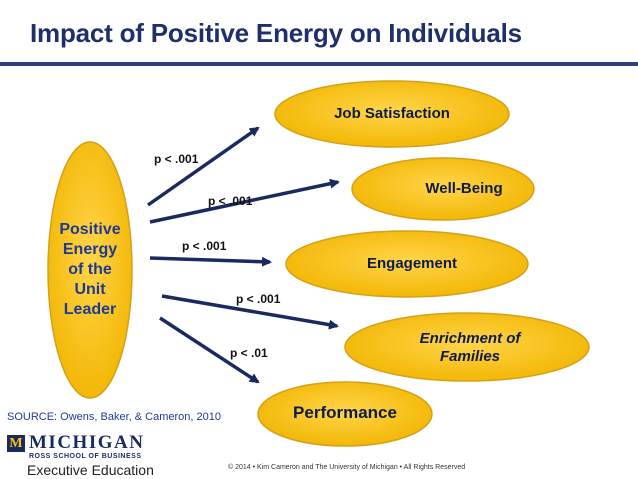  What do you see at coordinates (90, 229) in the screenshot?
I see `leader-line: Positive` at bounding box center [90, 229].